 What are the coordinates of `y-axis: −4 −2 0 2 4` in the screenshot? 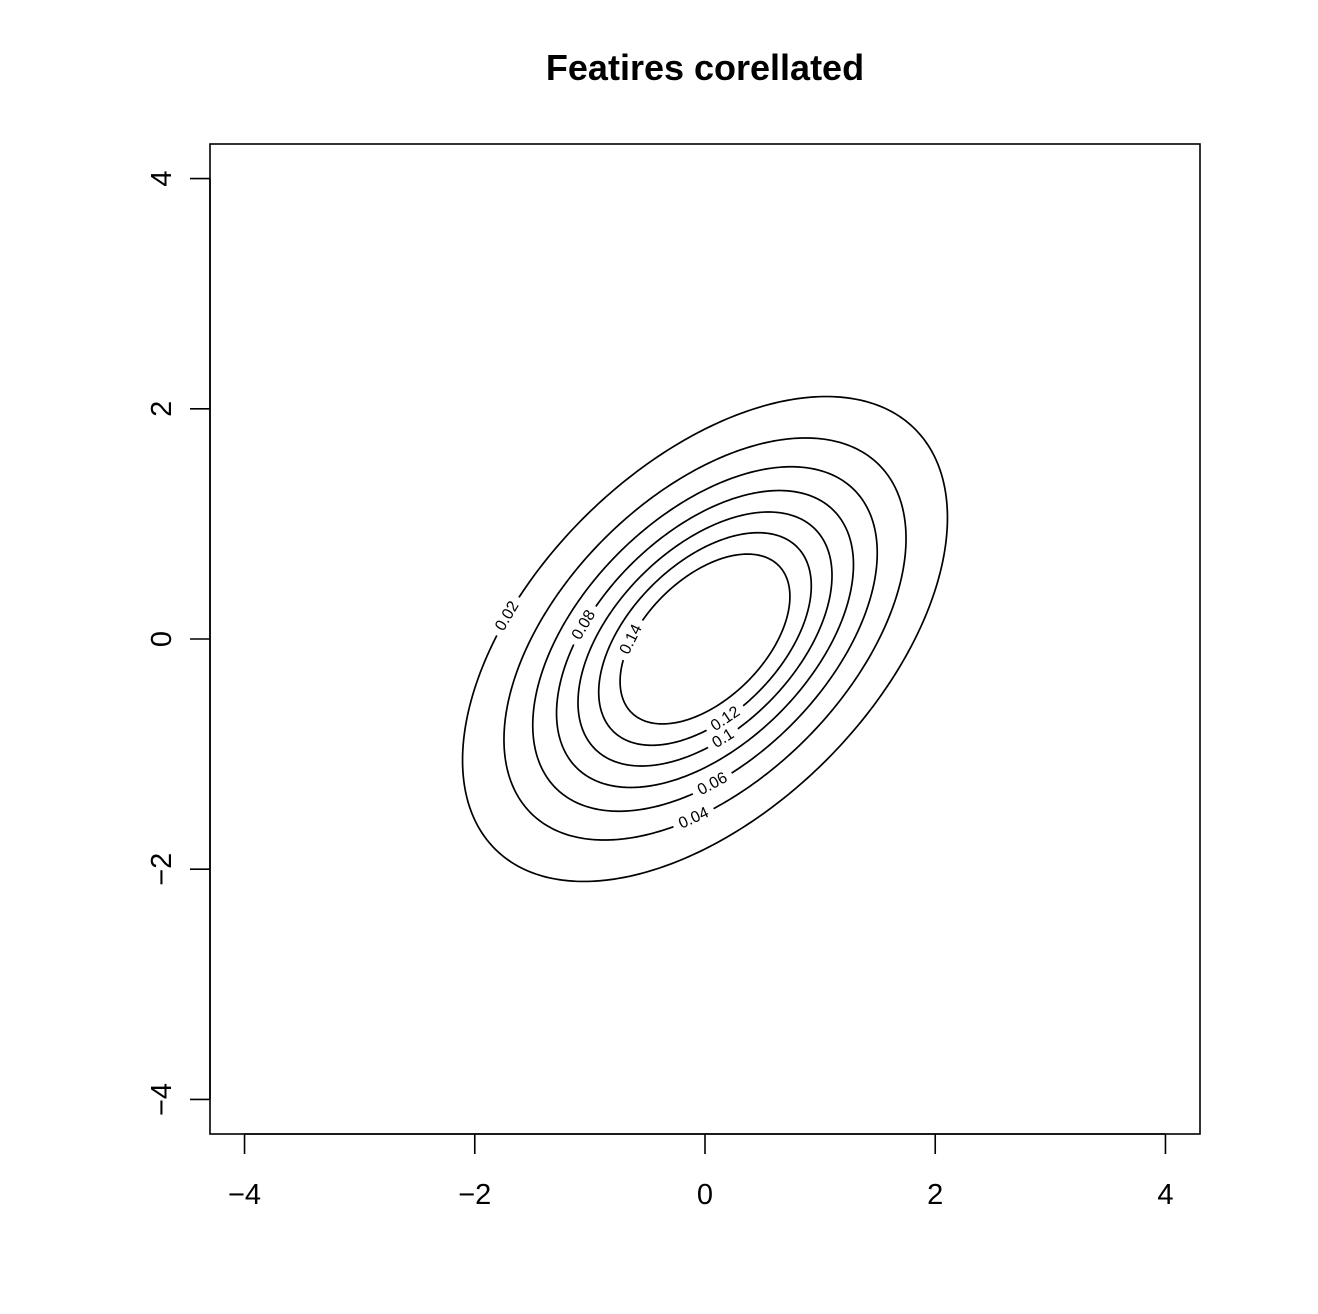 It's located at (178, 643).